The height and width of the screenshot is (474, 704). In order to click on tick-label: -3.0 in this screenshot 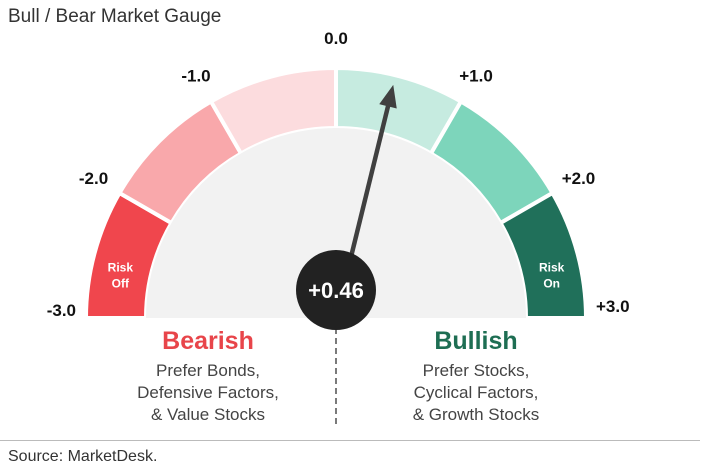, I will do `click(61, 310)`.